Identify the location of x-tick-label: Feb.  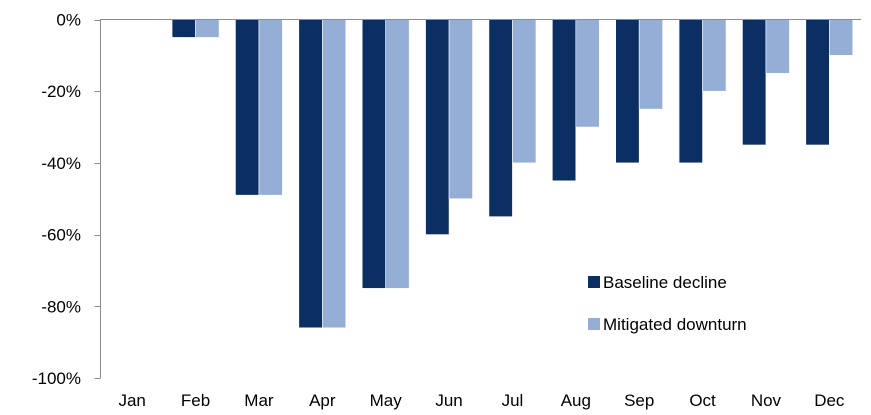
(195, 400).